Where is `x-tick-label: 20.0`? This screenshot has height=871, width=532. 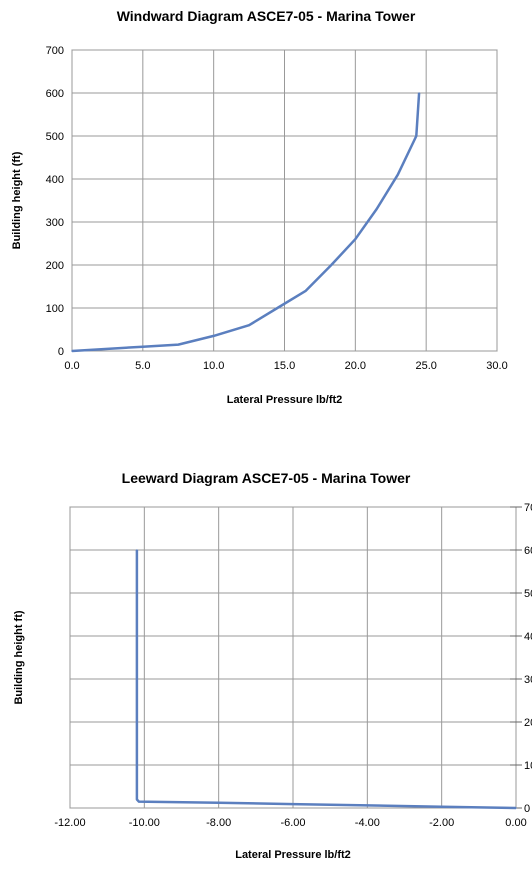 x-tick-label: 20.0 is located at coordinates (355, 366).